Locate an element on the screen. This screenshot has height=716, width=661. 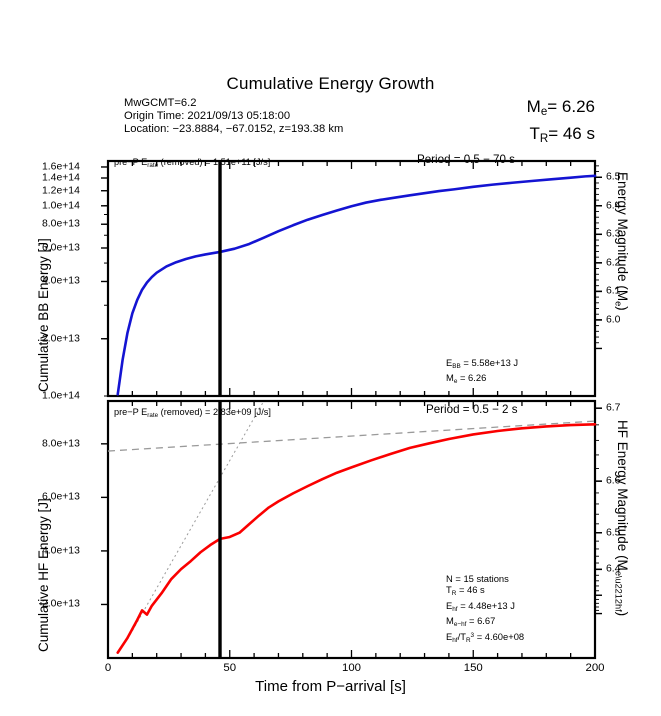
top-panel-ytick-left: 1.4e+14 is located at coordinates (61, 178).